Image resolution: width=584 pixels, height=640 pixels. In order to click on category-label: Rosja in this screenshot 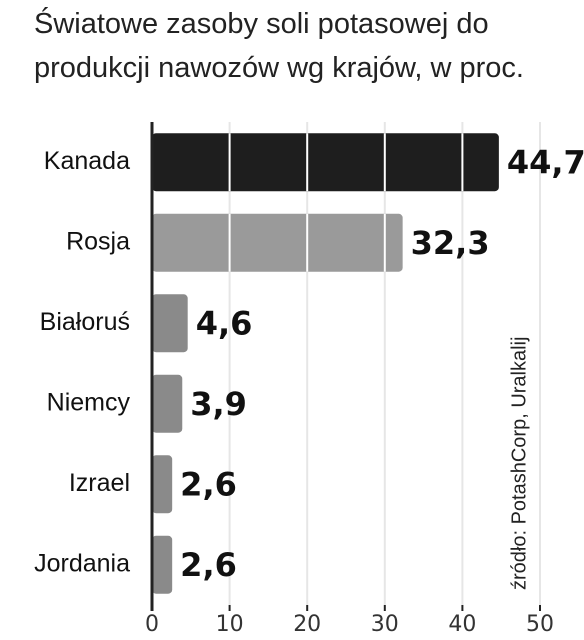, I will do `click(98, 241)`.